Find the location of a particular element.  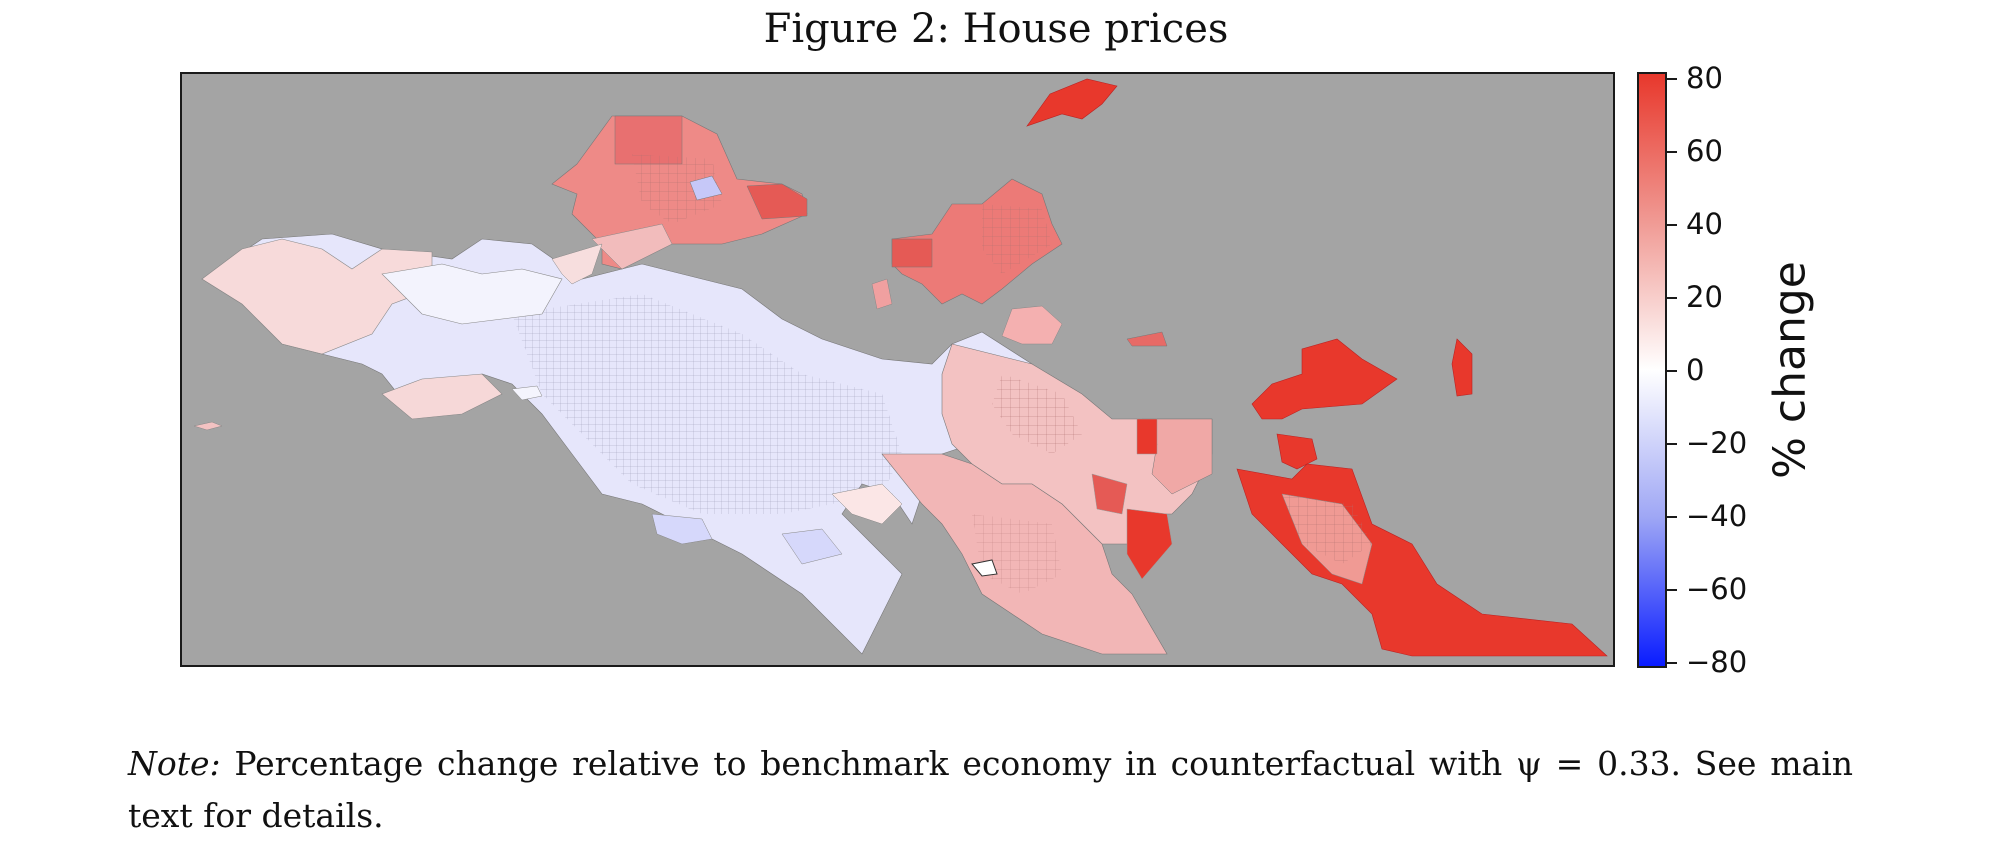

colorbar-tick-label: −20 is located at coordinates (1717, 443).